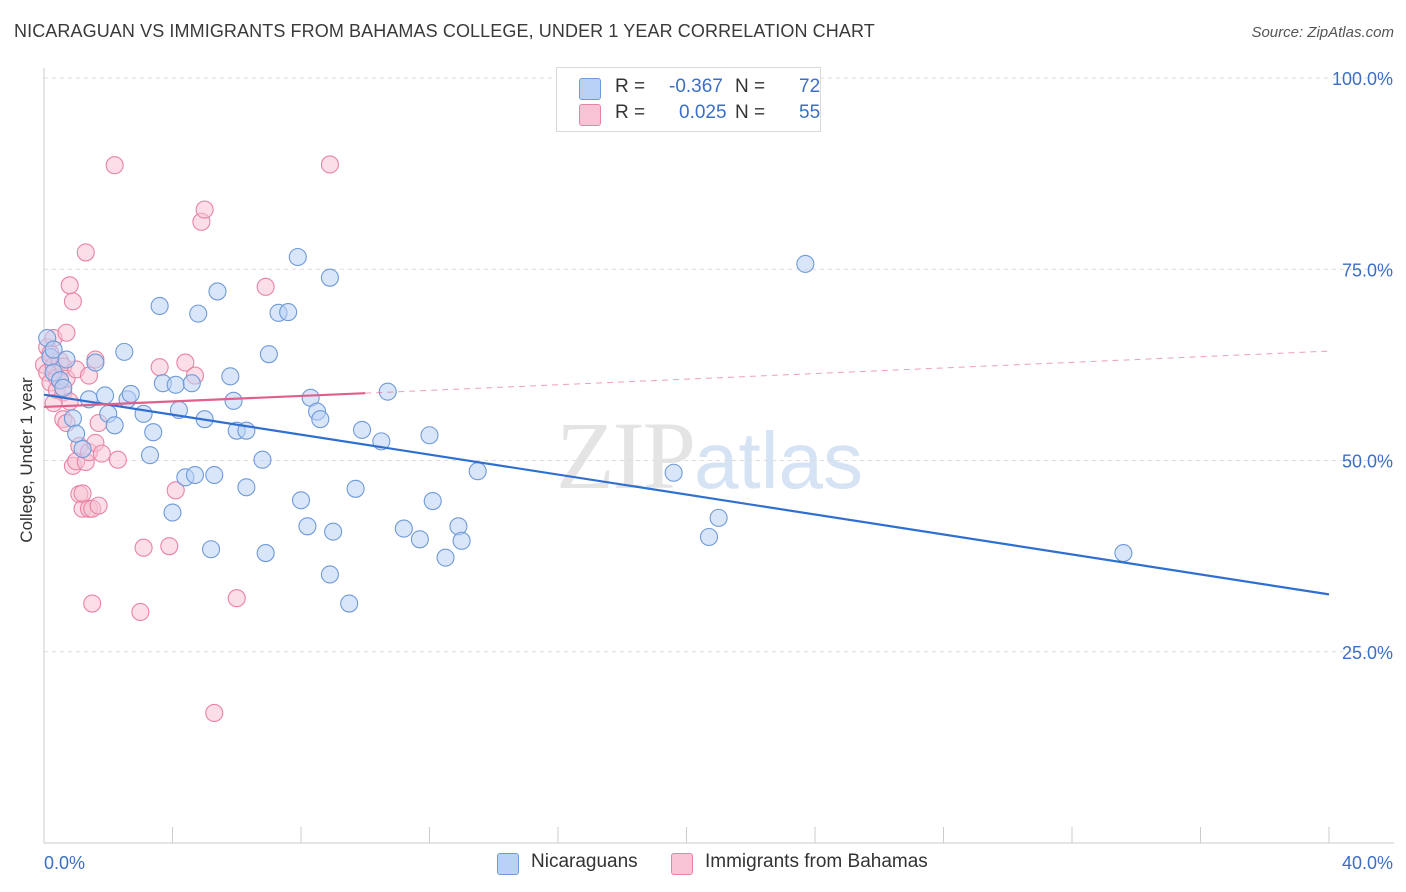 This screenshot has height=892, width=1406. What do you see at coordinates (626, 455) in the screenshot?
I see `watermark-zip: ZIP` at bounding box center [626, 455].